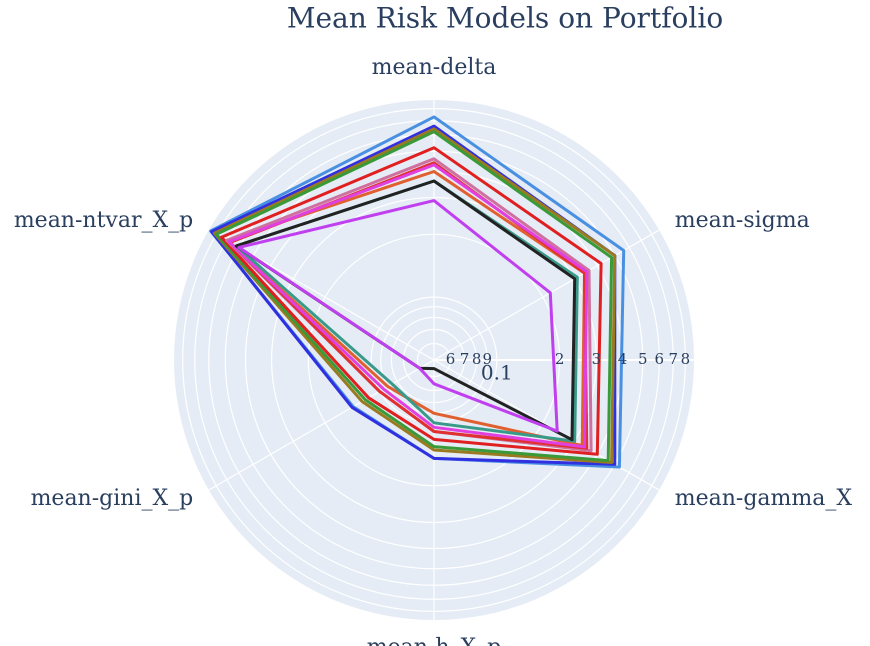 The image size is (870, 646). I want to click on angular-tick-label: mean-ntvar_X_p, so click(103, 220).